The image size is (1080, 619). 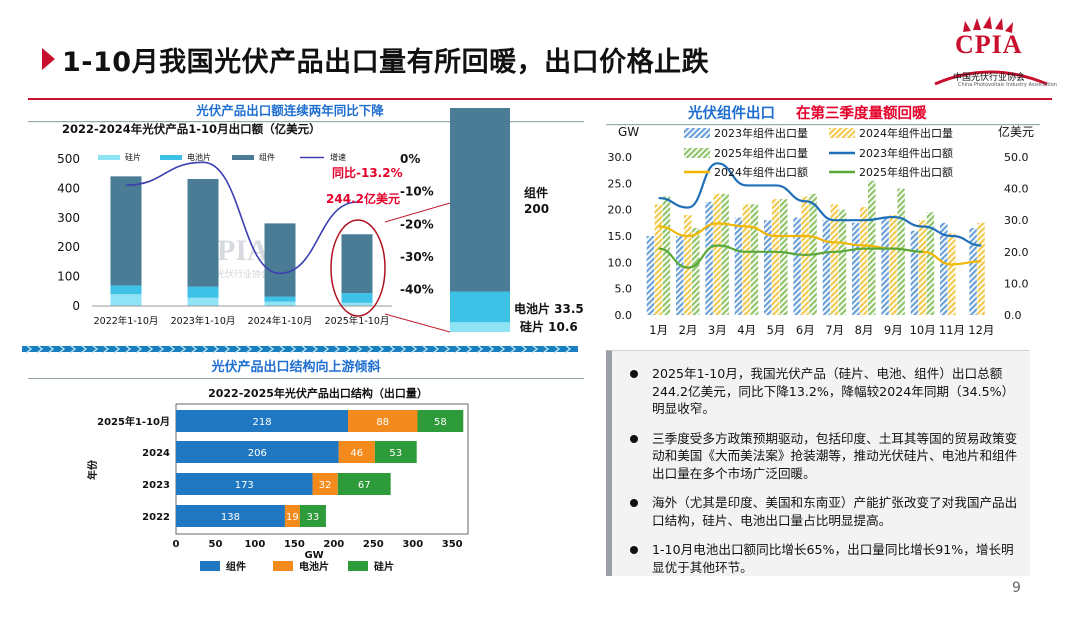 What do you see at coordinates (820, 204) in the screenshot?
I see `chart2-line-2023` at bounding box center [820, 204].